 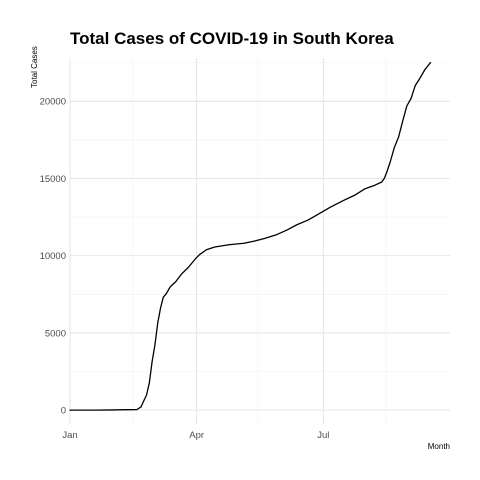 I want to click on x-tick-label: Jan, so click(x=69, y=435).